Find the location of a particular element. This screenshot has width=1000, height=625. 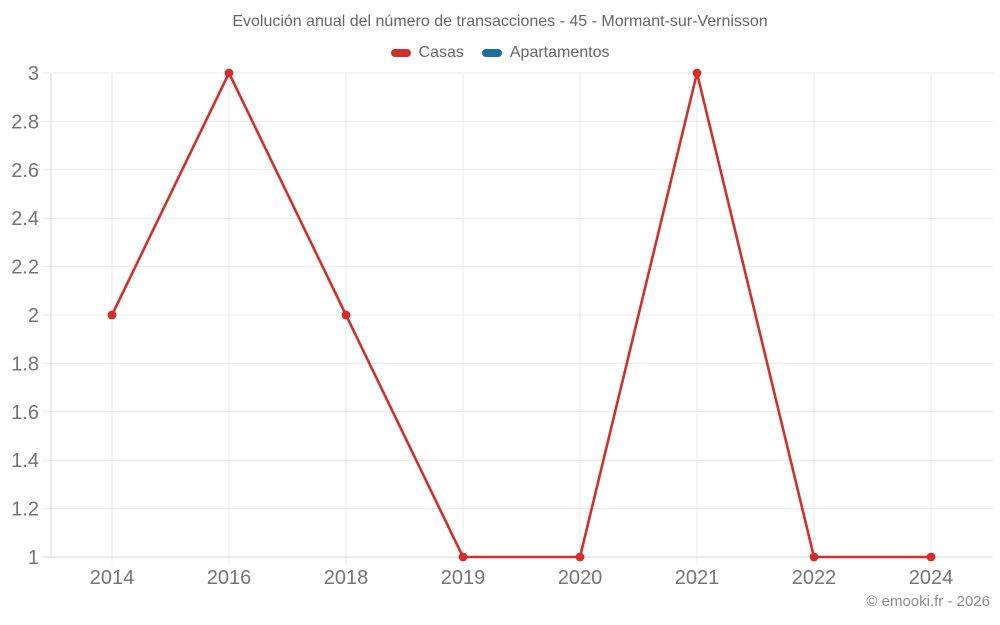

x-axis-tick-label: 2016 is located at coordinates (229, 578).